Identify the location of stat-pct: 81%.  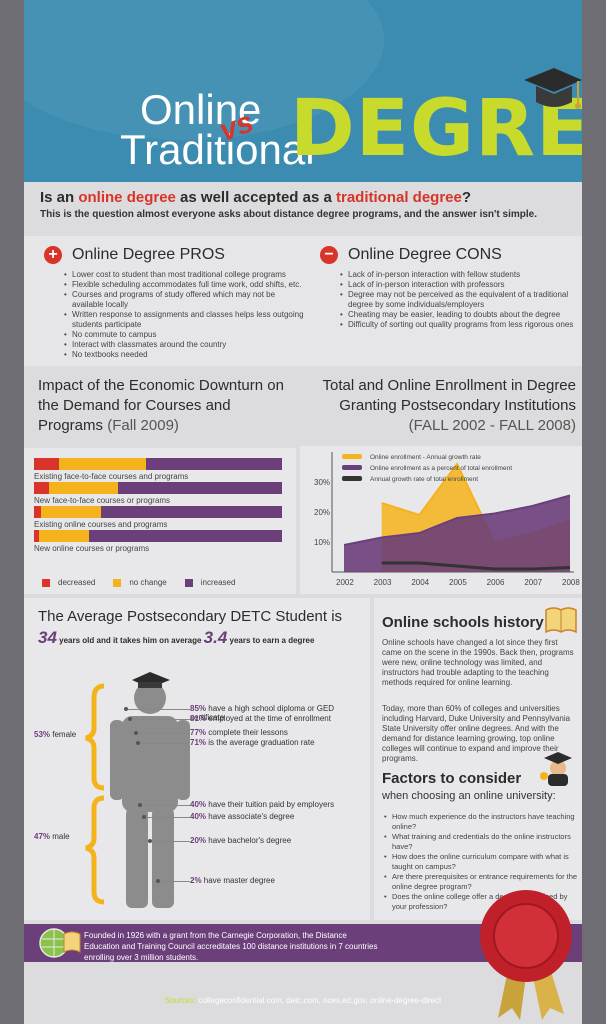
(198, 718).